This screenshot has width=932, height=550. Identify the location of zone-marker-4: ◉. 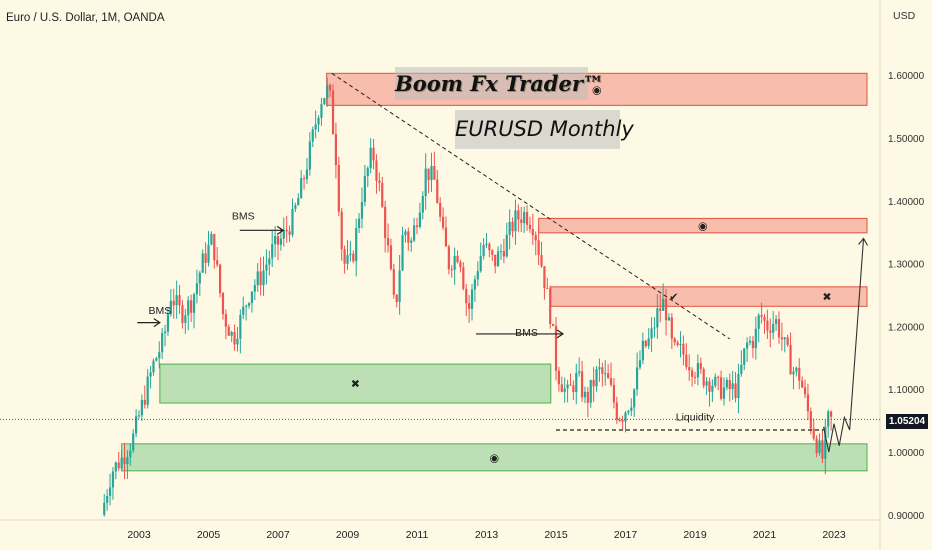
(495, 457).